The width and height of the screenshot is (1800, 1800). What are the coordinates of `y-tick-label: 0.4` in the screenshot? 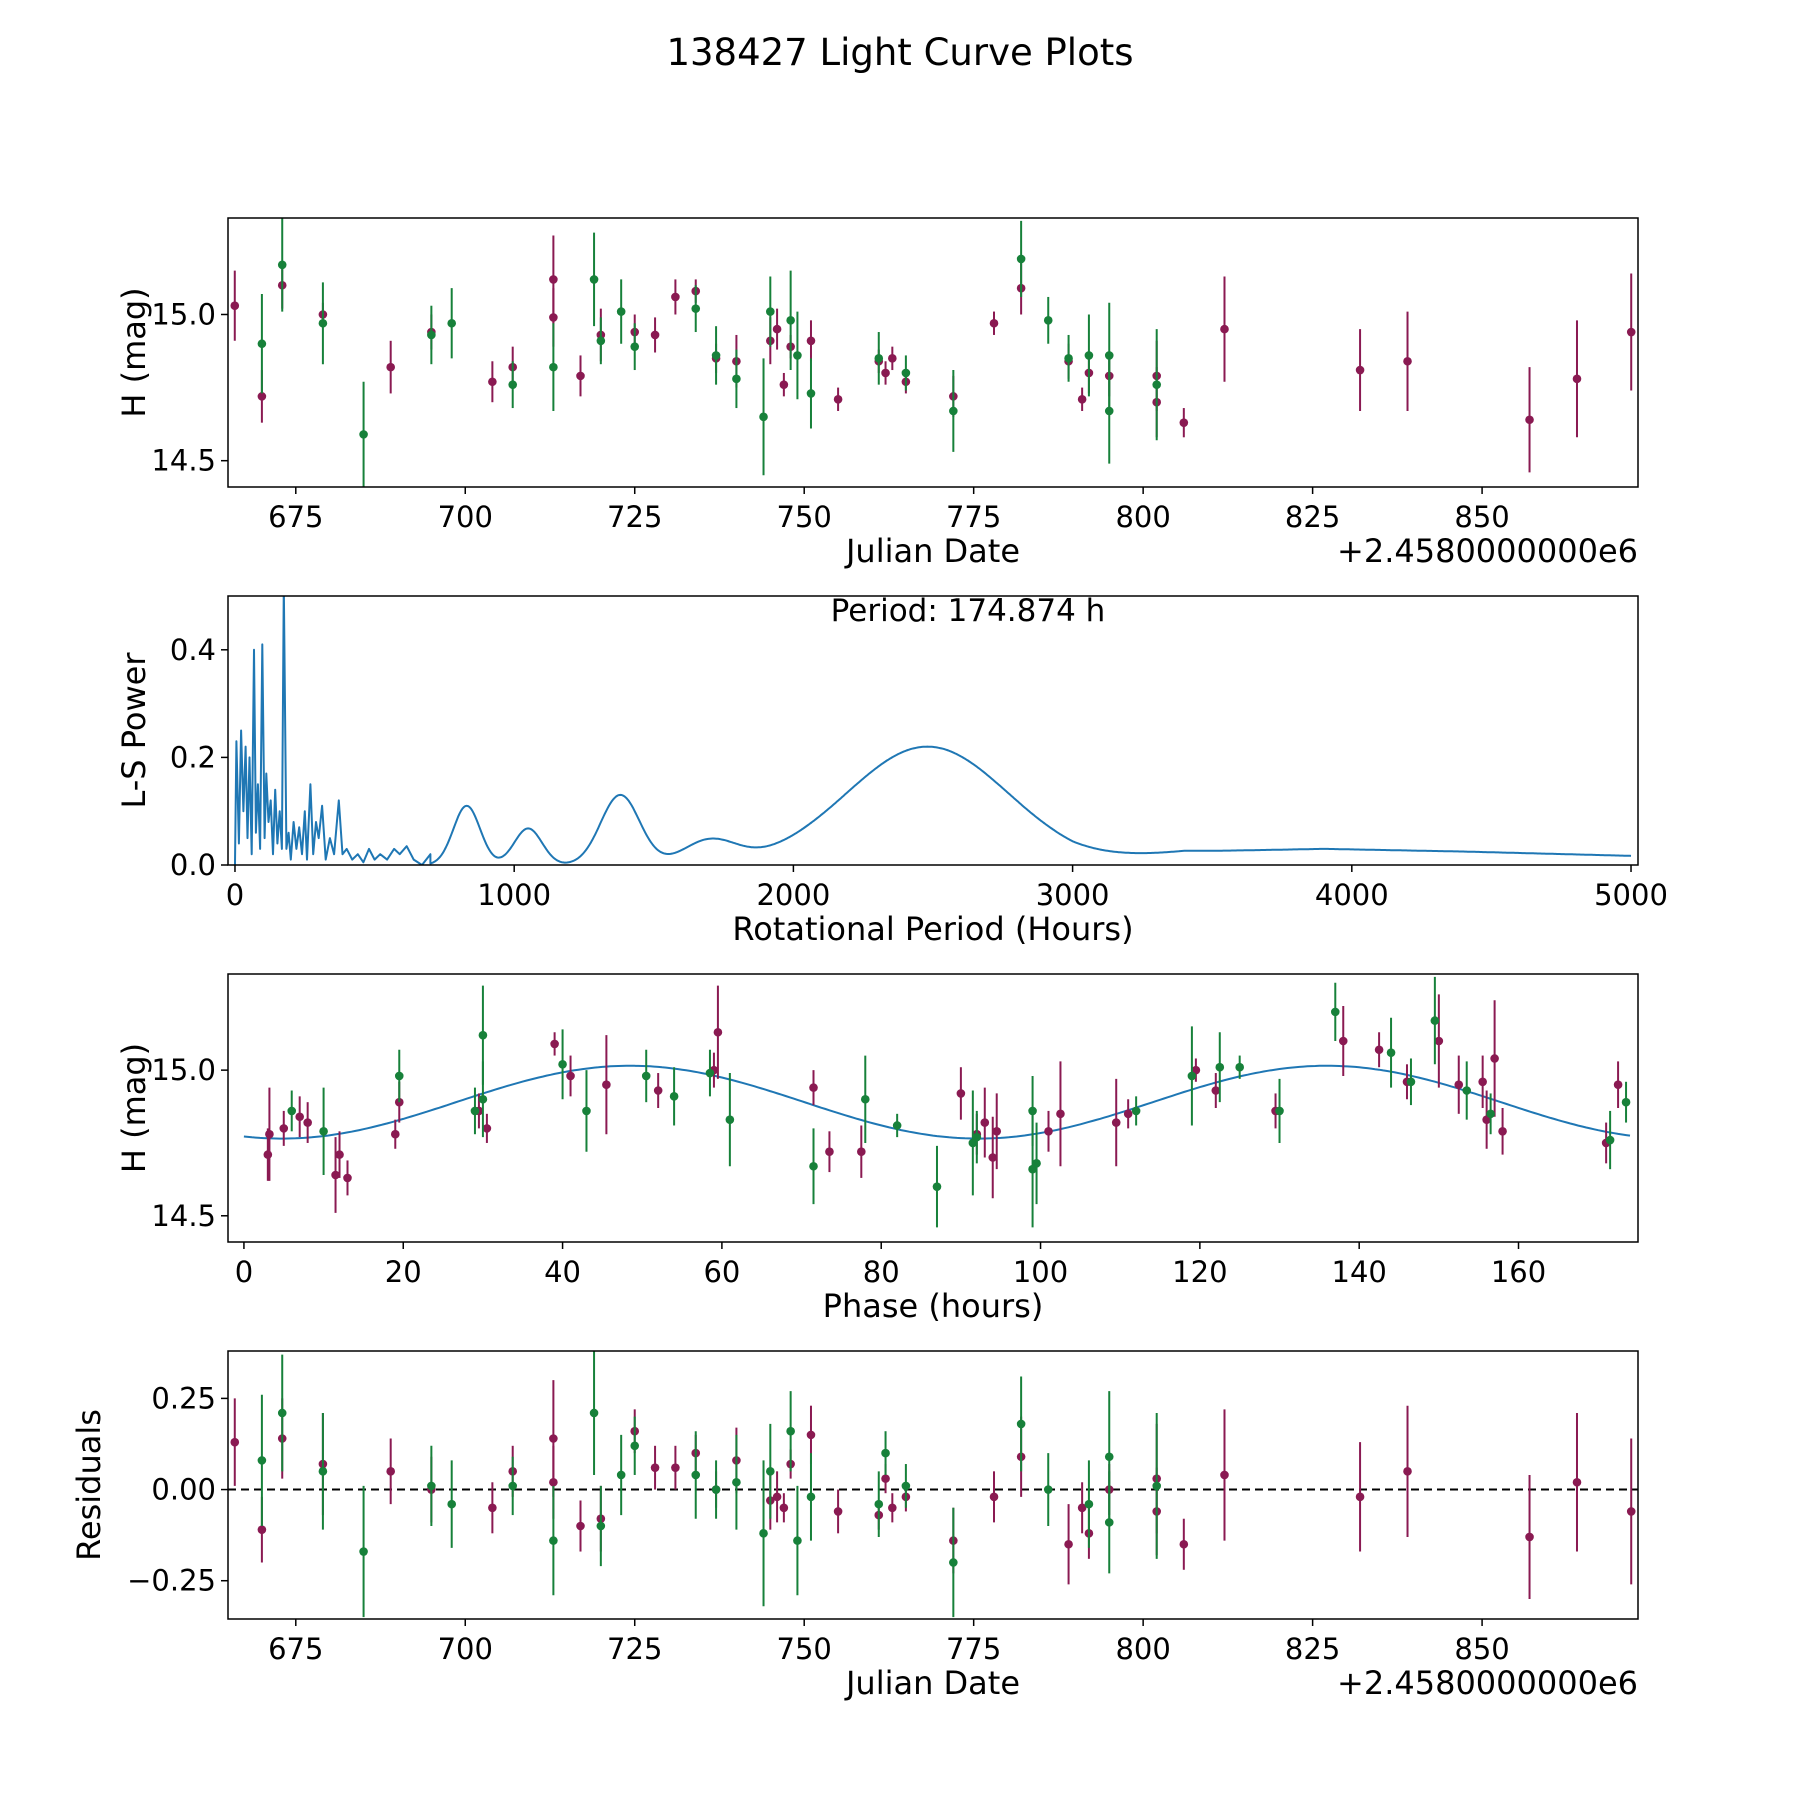 It's located at (193, 650).